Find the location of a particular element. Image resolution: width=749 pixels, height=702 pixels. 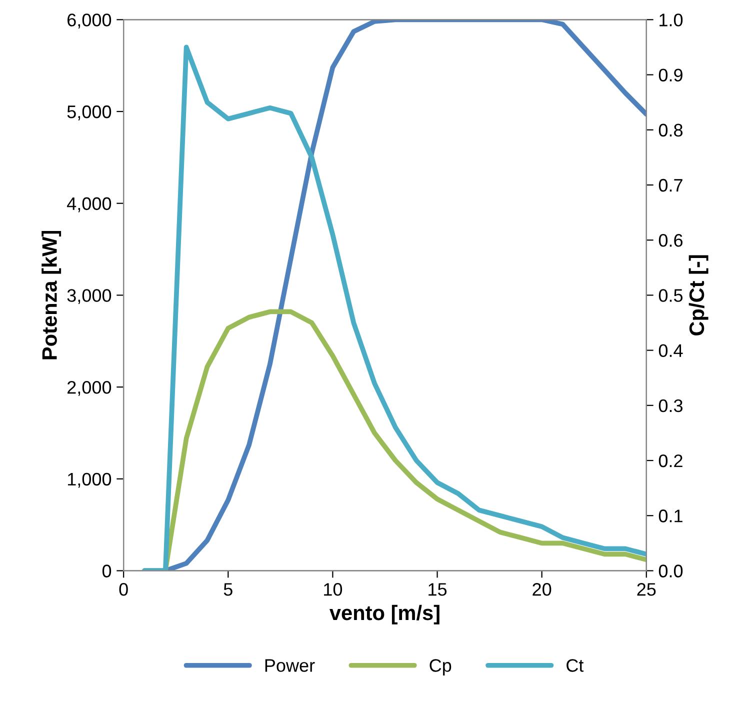

y2-tick-label: 0.9 is located at coordinates (670, 75).